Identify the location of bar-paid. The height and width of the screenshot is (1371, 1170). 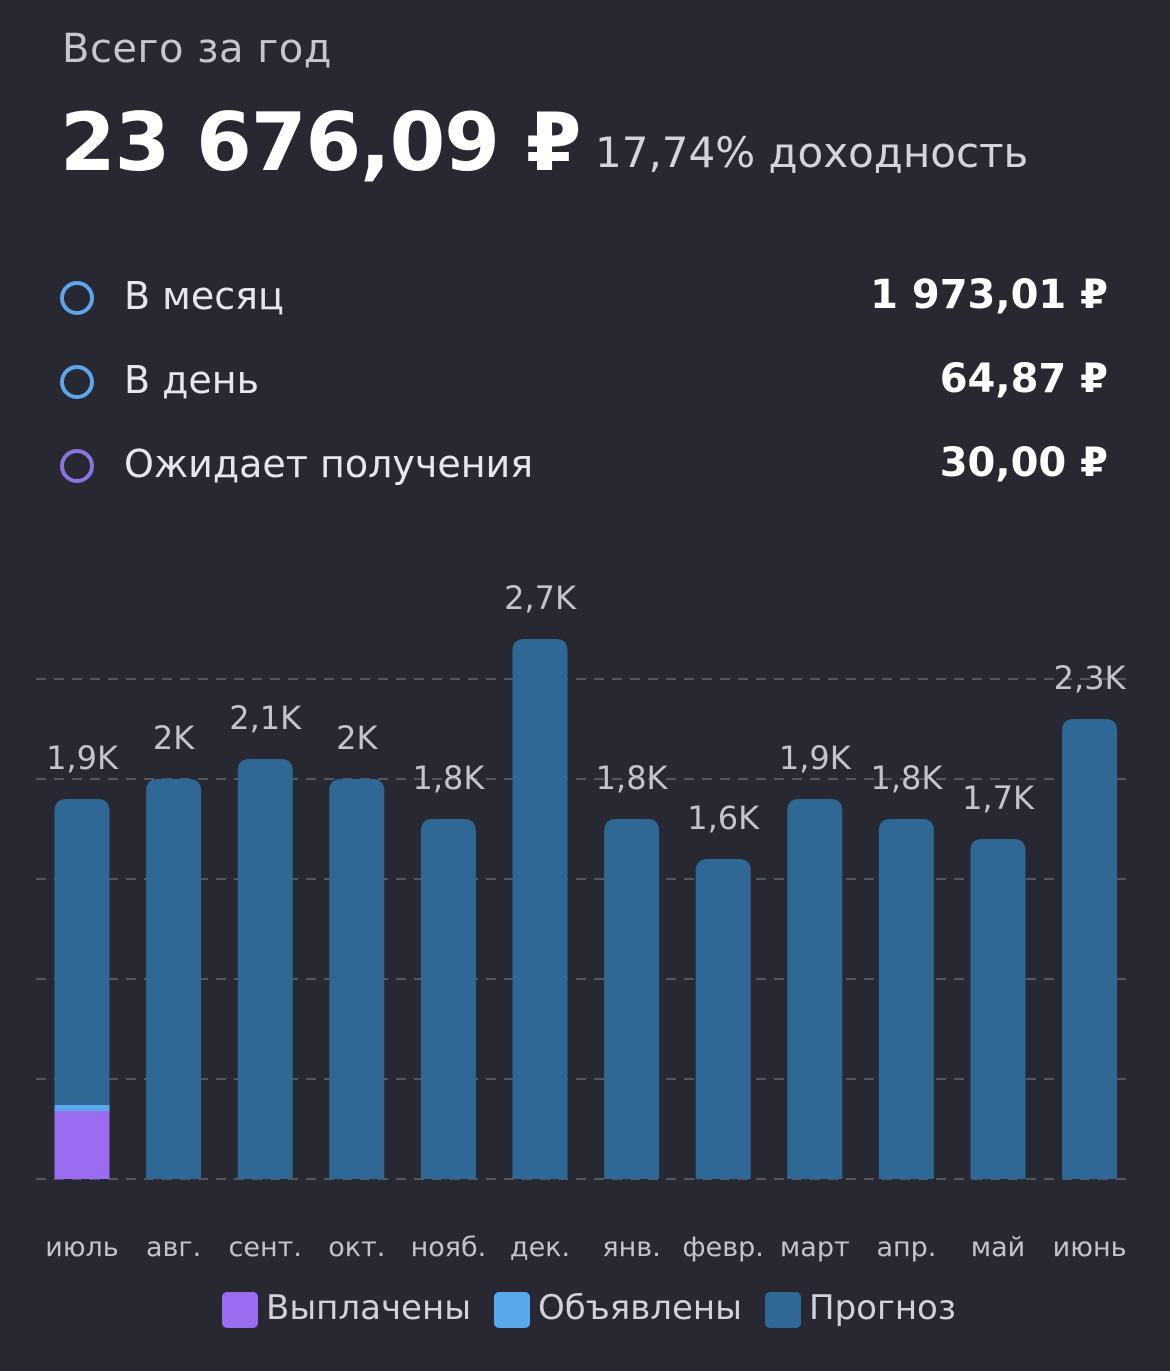
(82, 1145).